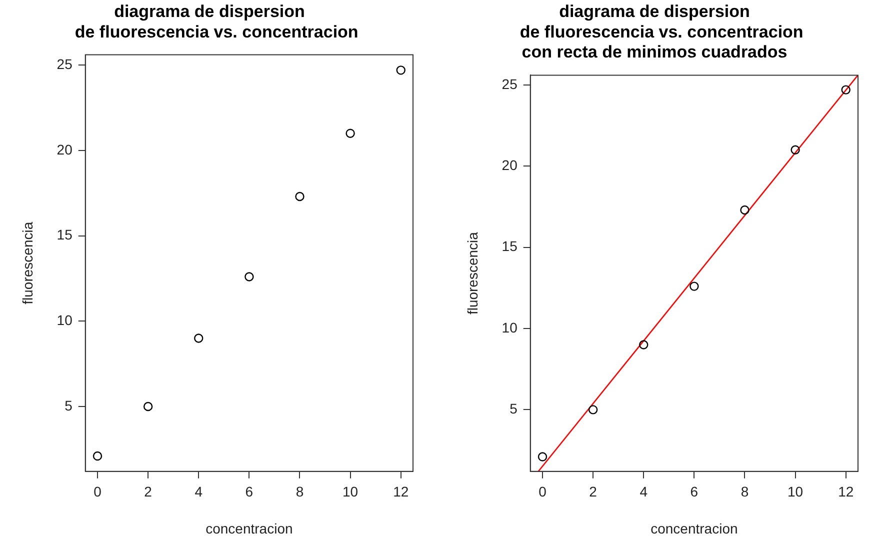 The width and height of the screenshot is (890, 556). What do you see at coordinates (655, 32) in the screenshot?
I see `chart-title: diagrama de dispersion de fluorescencia vs. concentracion con recta de minimos cuadrados` at bounding box center [655, 32].